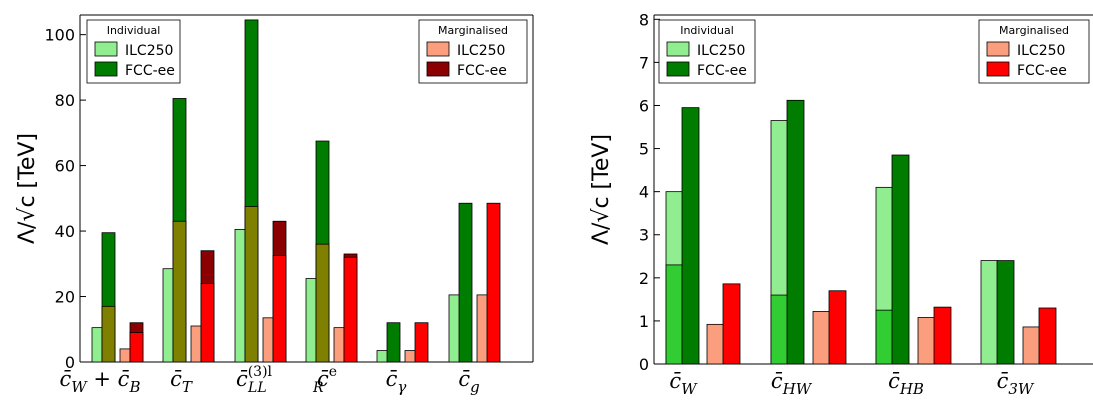 The width and height of the screenshot is (1093, 401). I want to click on x-category-label: c̄(3)l LL, so click(254, 380).